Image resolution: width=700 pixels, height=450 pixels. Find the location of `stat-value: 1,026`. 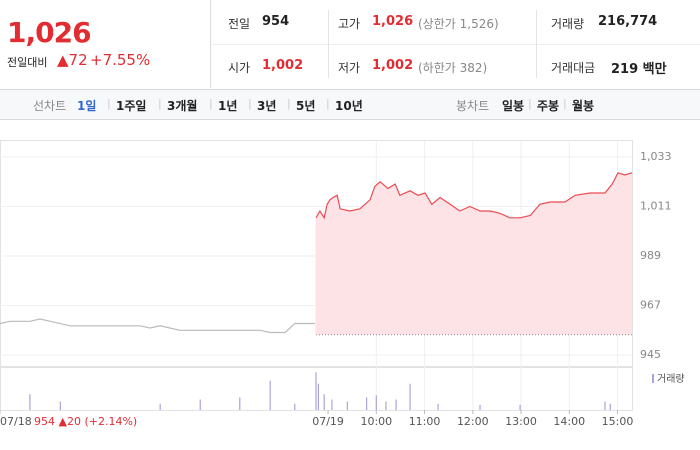

stat-value: 1,026 is located at coordinates (393, 21).